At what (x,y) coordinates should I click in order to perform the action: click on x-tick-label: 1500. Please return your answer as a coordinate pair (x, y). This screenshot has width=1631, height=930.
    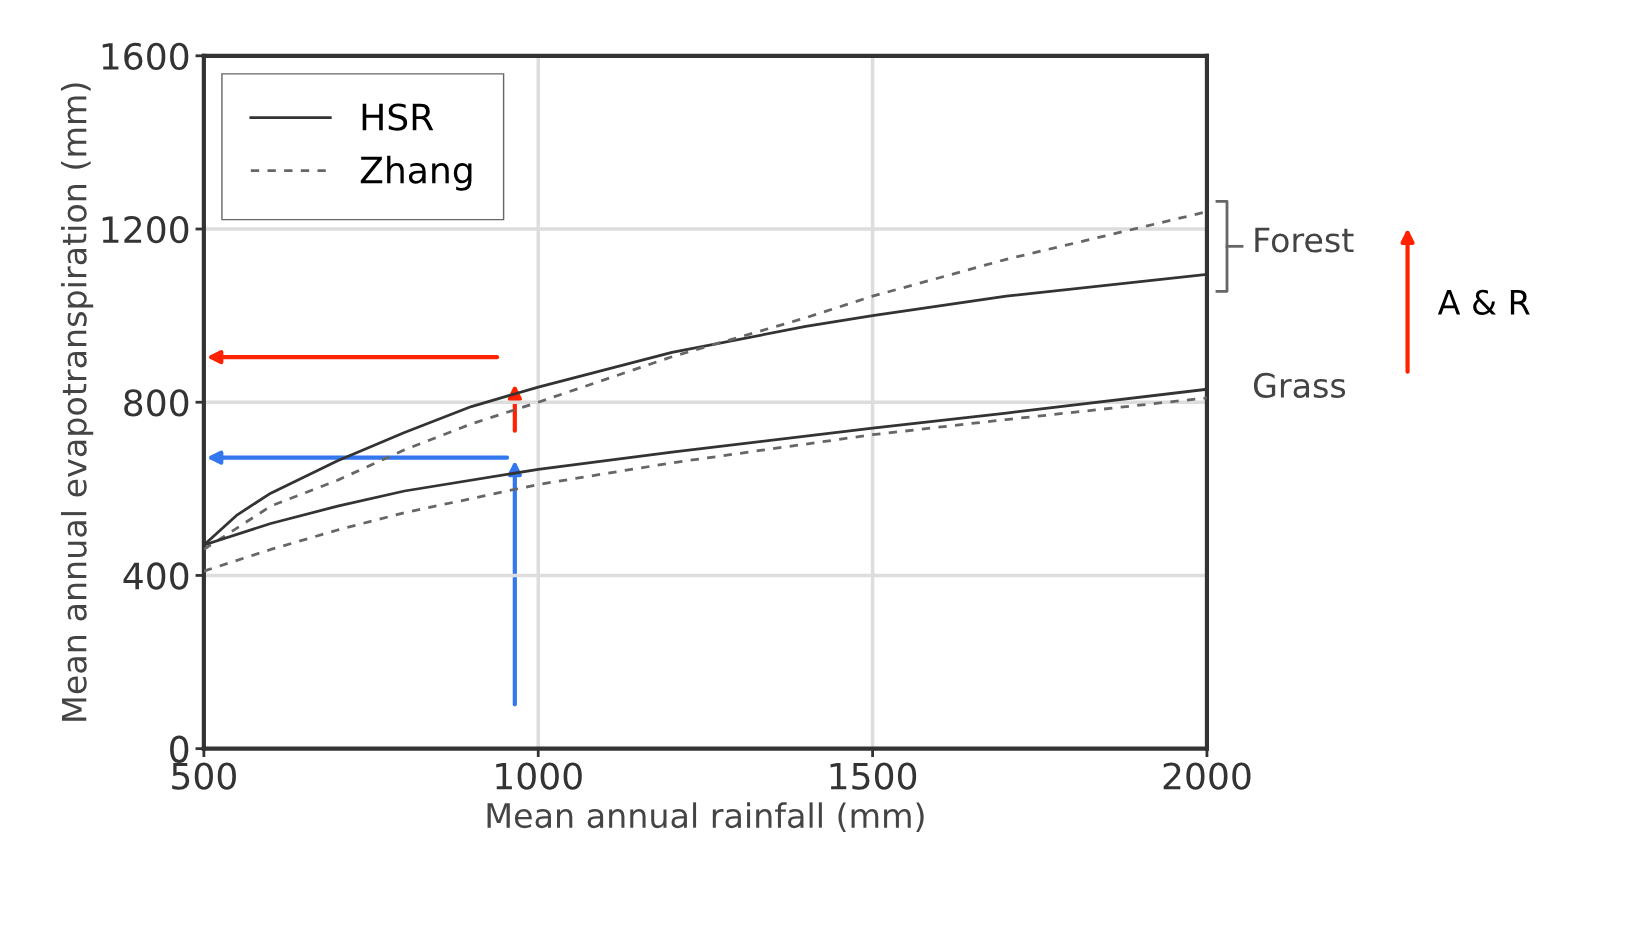
    Looking at the image, I should click on (873, 776).